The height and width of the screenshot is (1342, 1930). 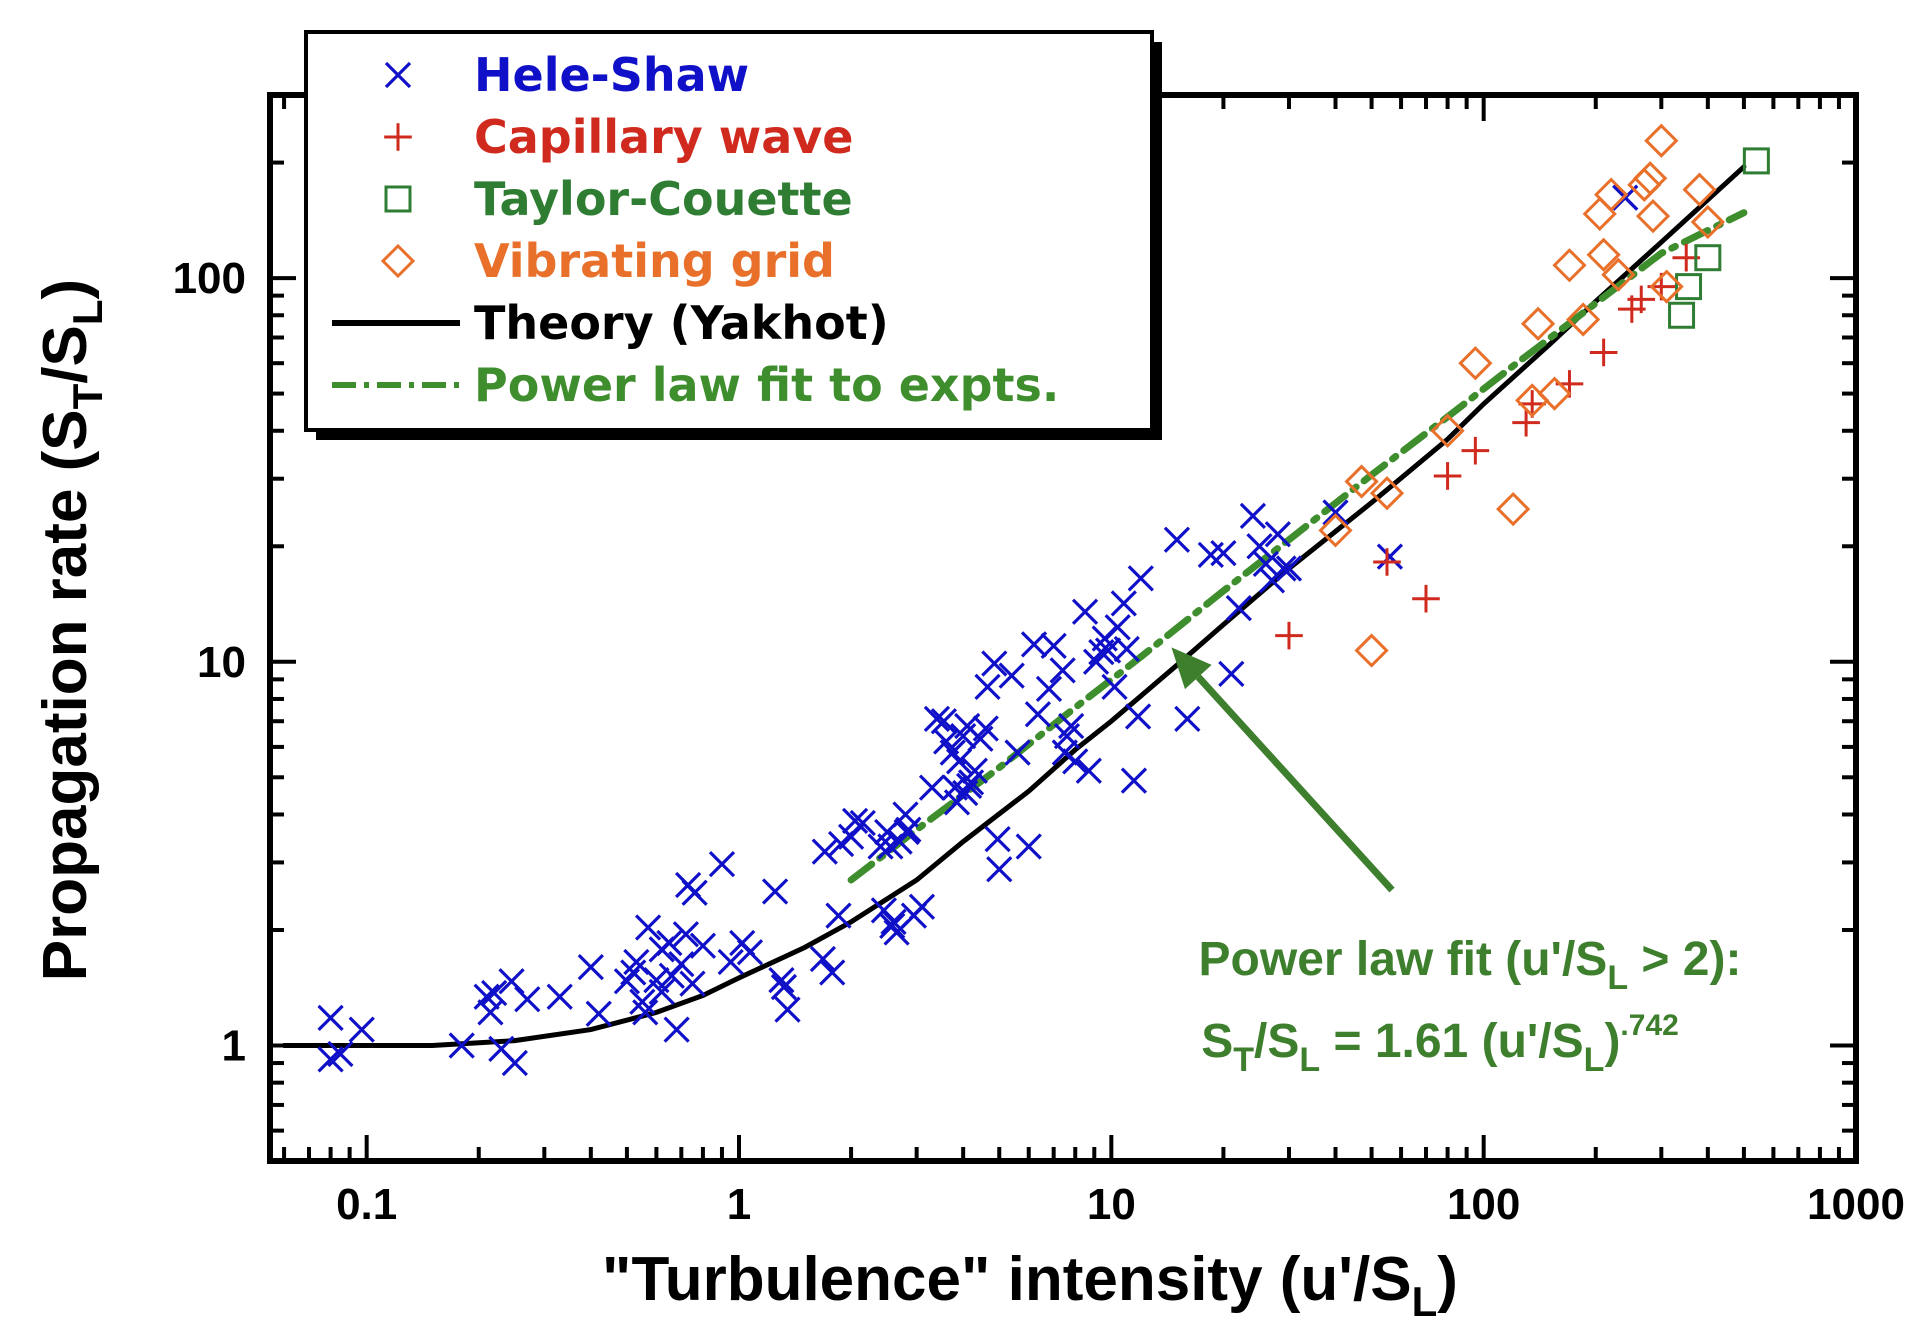 I want to click on annotation-line-2-sub-l2: L, so click(x=1594, y=1060).